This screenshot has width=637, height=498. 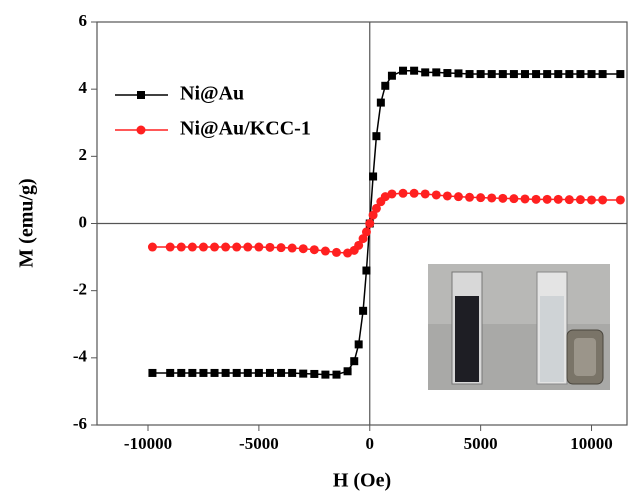 I want to click on y-tick-label: 0, so click(x=83, y=221).